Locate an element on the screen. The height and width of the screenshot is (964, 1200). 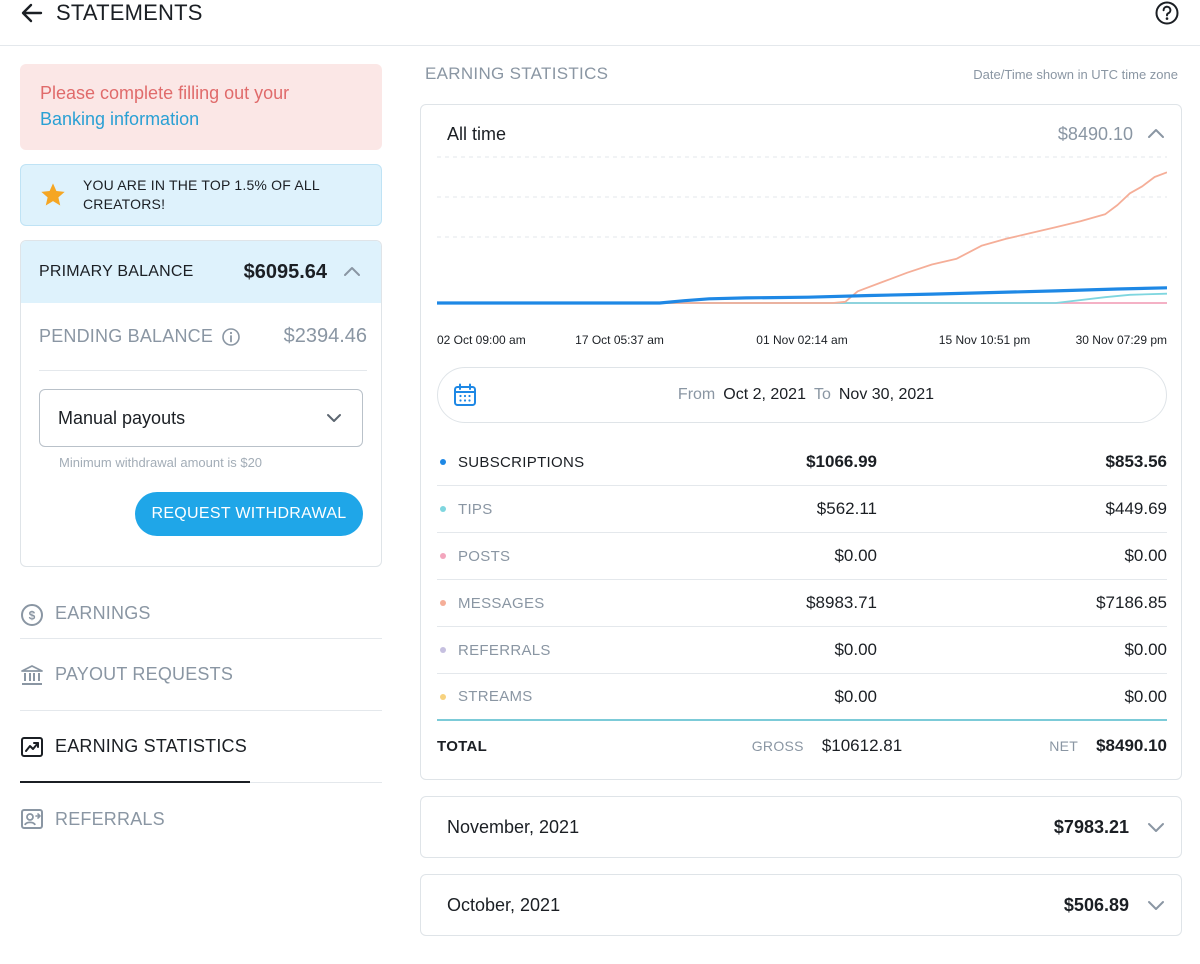
net-total: $8490.10 is located at coordinates (1131, 745).